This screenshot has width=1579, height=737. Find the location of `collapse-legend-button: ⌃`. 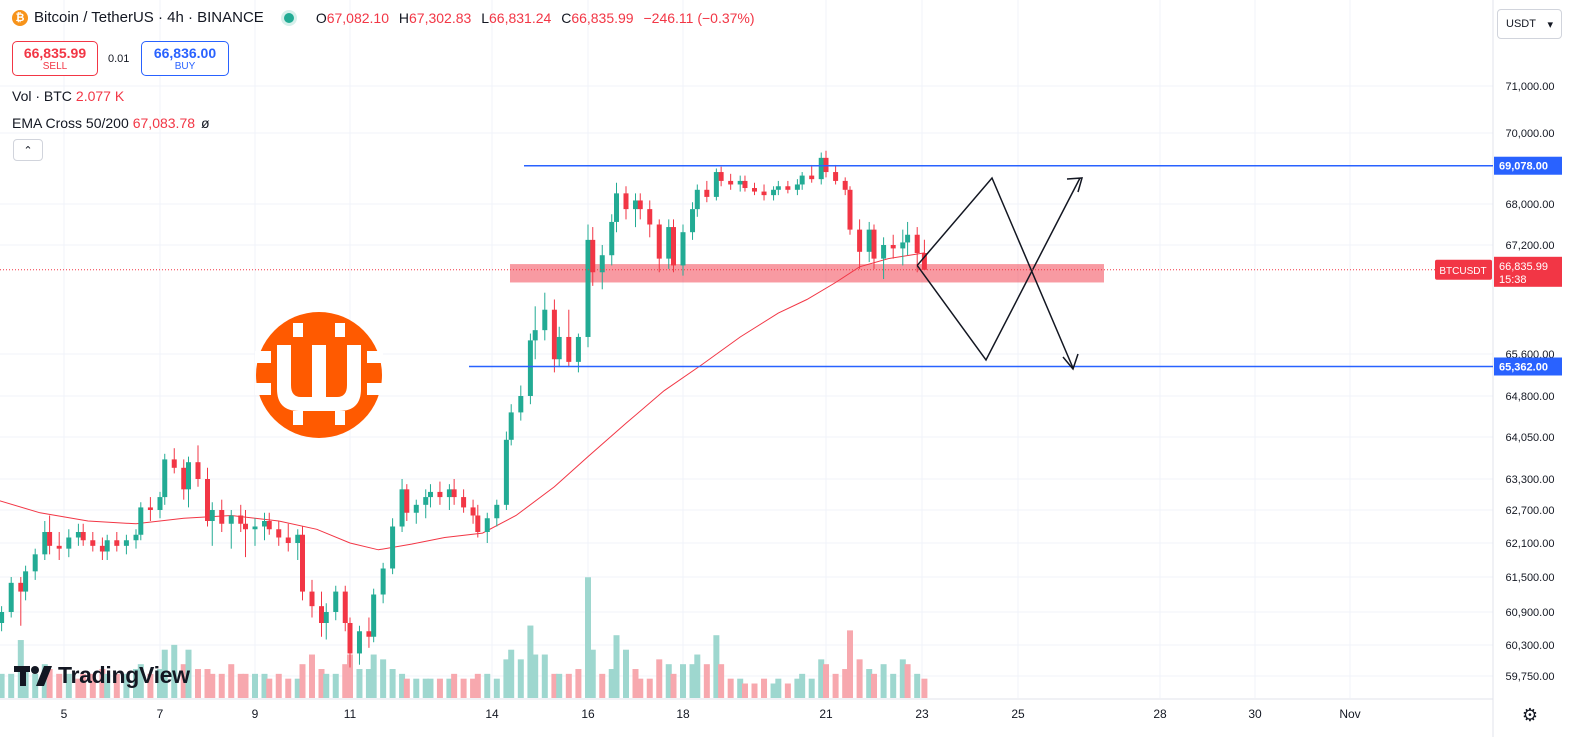

collapse-legend-button: ⌃ is located at coordinates (28, 150).